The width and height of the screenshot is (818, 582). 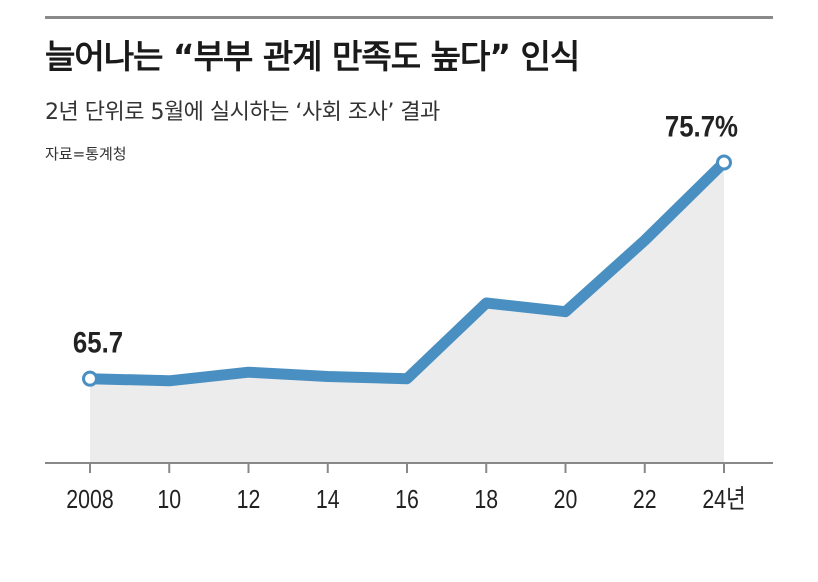 What do you see at coordinates (242, 112) in the screenshot?
I see `chart-subtitle: 2년 단위로 5월에 실시하는 ‘사회 조사’ 결과` at bounding box center [242, 112].